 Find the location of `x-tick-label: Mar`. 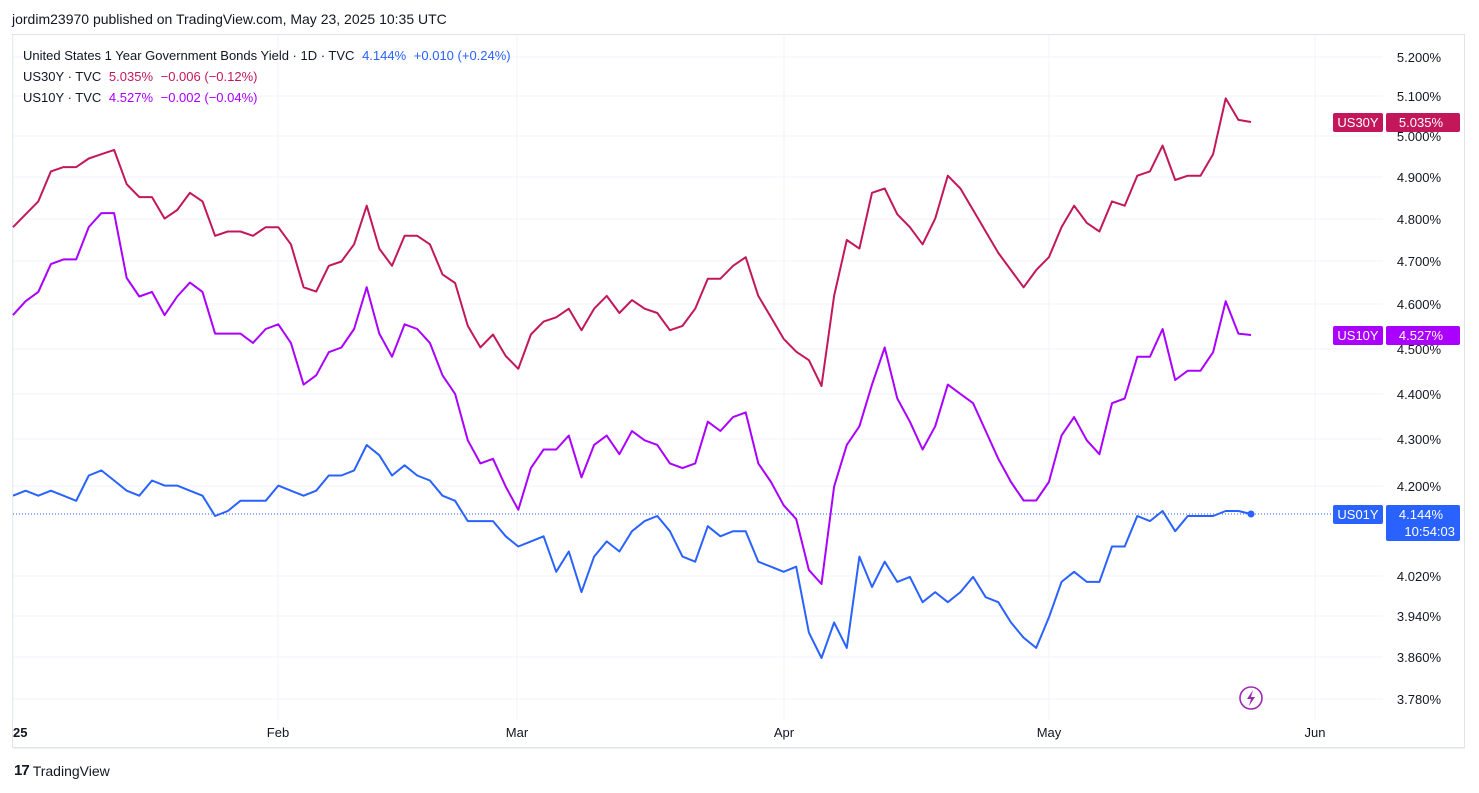

x-tick-label: Mar is located at coordinates (517, 732).